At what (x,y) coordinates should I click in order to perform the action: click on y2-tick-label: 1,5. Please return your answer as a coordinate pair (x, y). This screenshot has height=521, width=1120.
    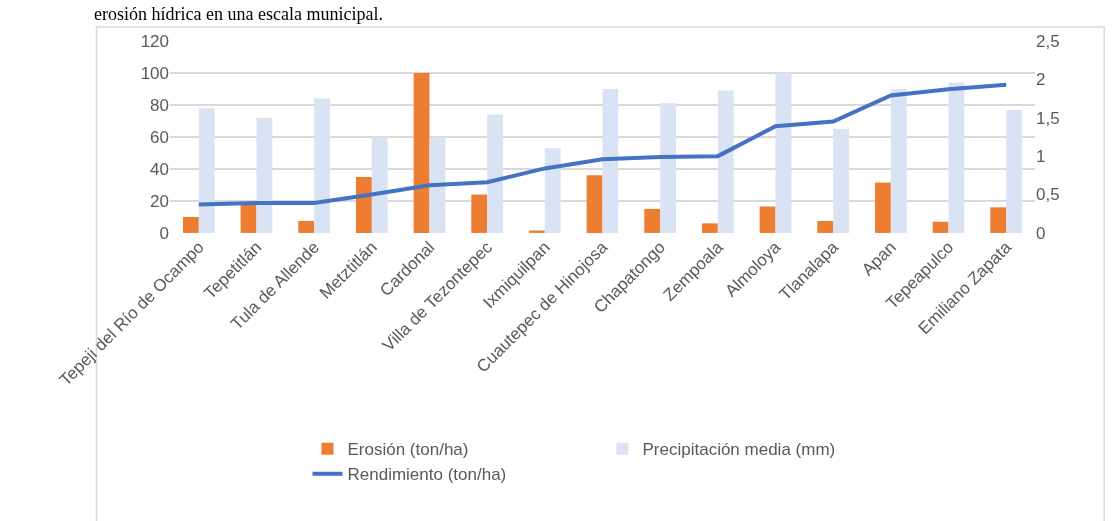
    Looking at the image, I should click on (1048, 118).